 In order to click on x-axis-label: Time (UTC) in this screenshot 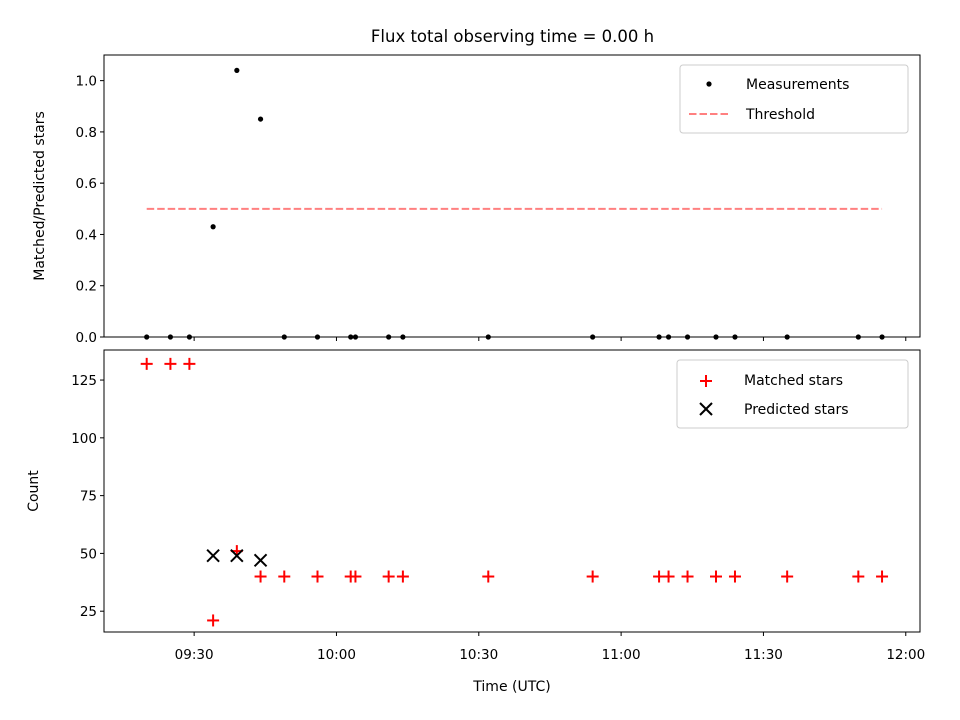, I will do `click(511, 687)`.